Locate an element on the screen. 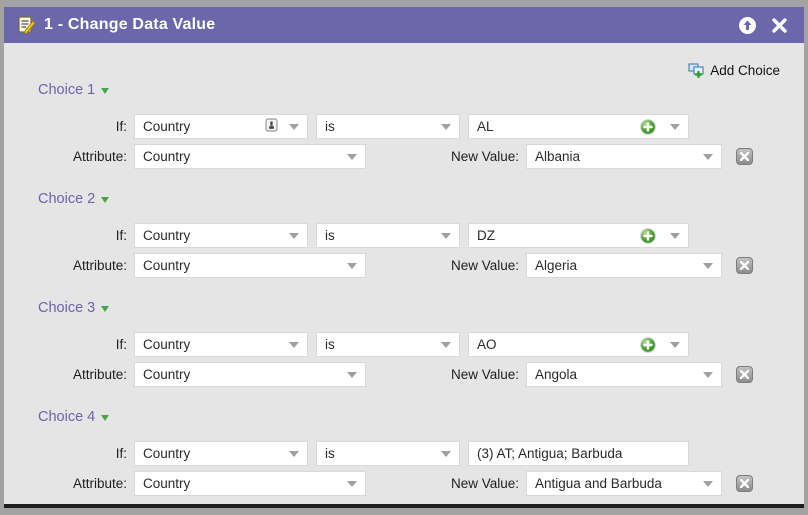 The image size is (808, 515). choice-header: Choice 1 is located at coordinates (409, 90).